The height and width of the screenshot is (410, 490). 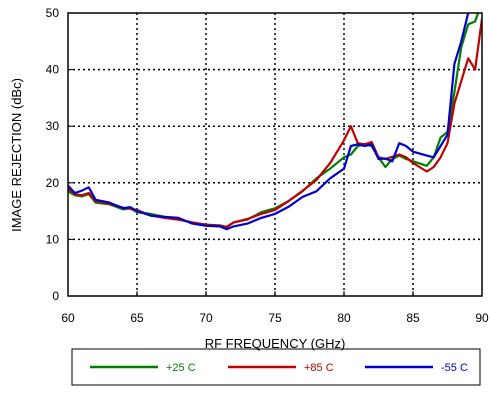 What do you see at coordinates (344, 318) in the screenshot?
I see `x-tick-label: 80` at bounding box center [344, 318].